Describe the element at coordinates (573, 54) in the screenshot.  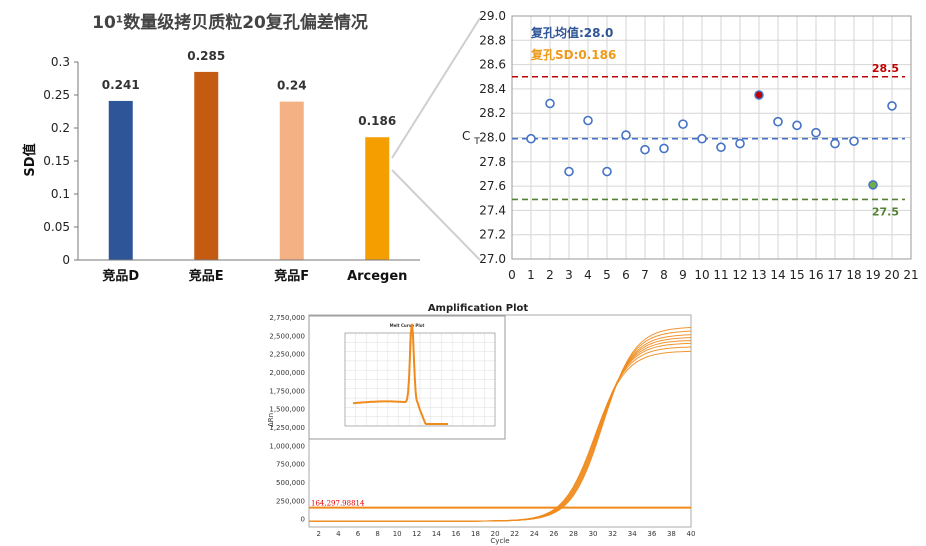
I see `ct-sd-annotation: 复孔SD:0.186` at that location.